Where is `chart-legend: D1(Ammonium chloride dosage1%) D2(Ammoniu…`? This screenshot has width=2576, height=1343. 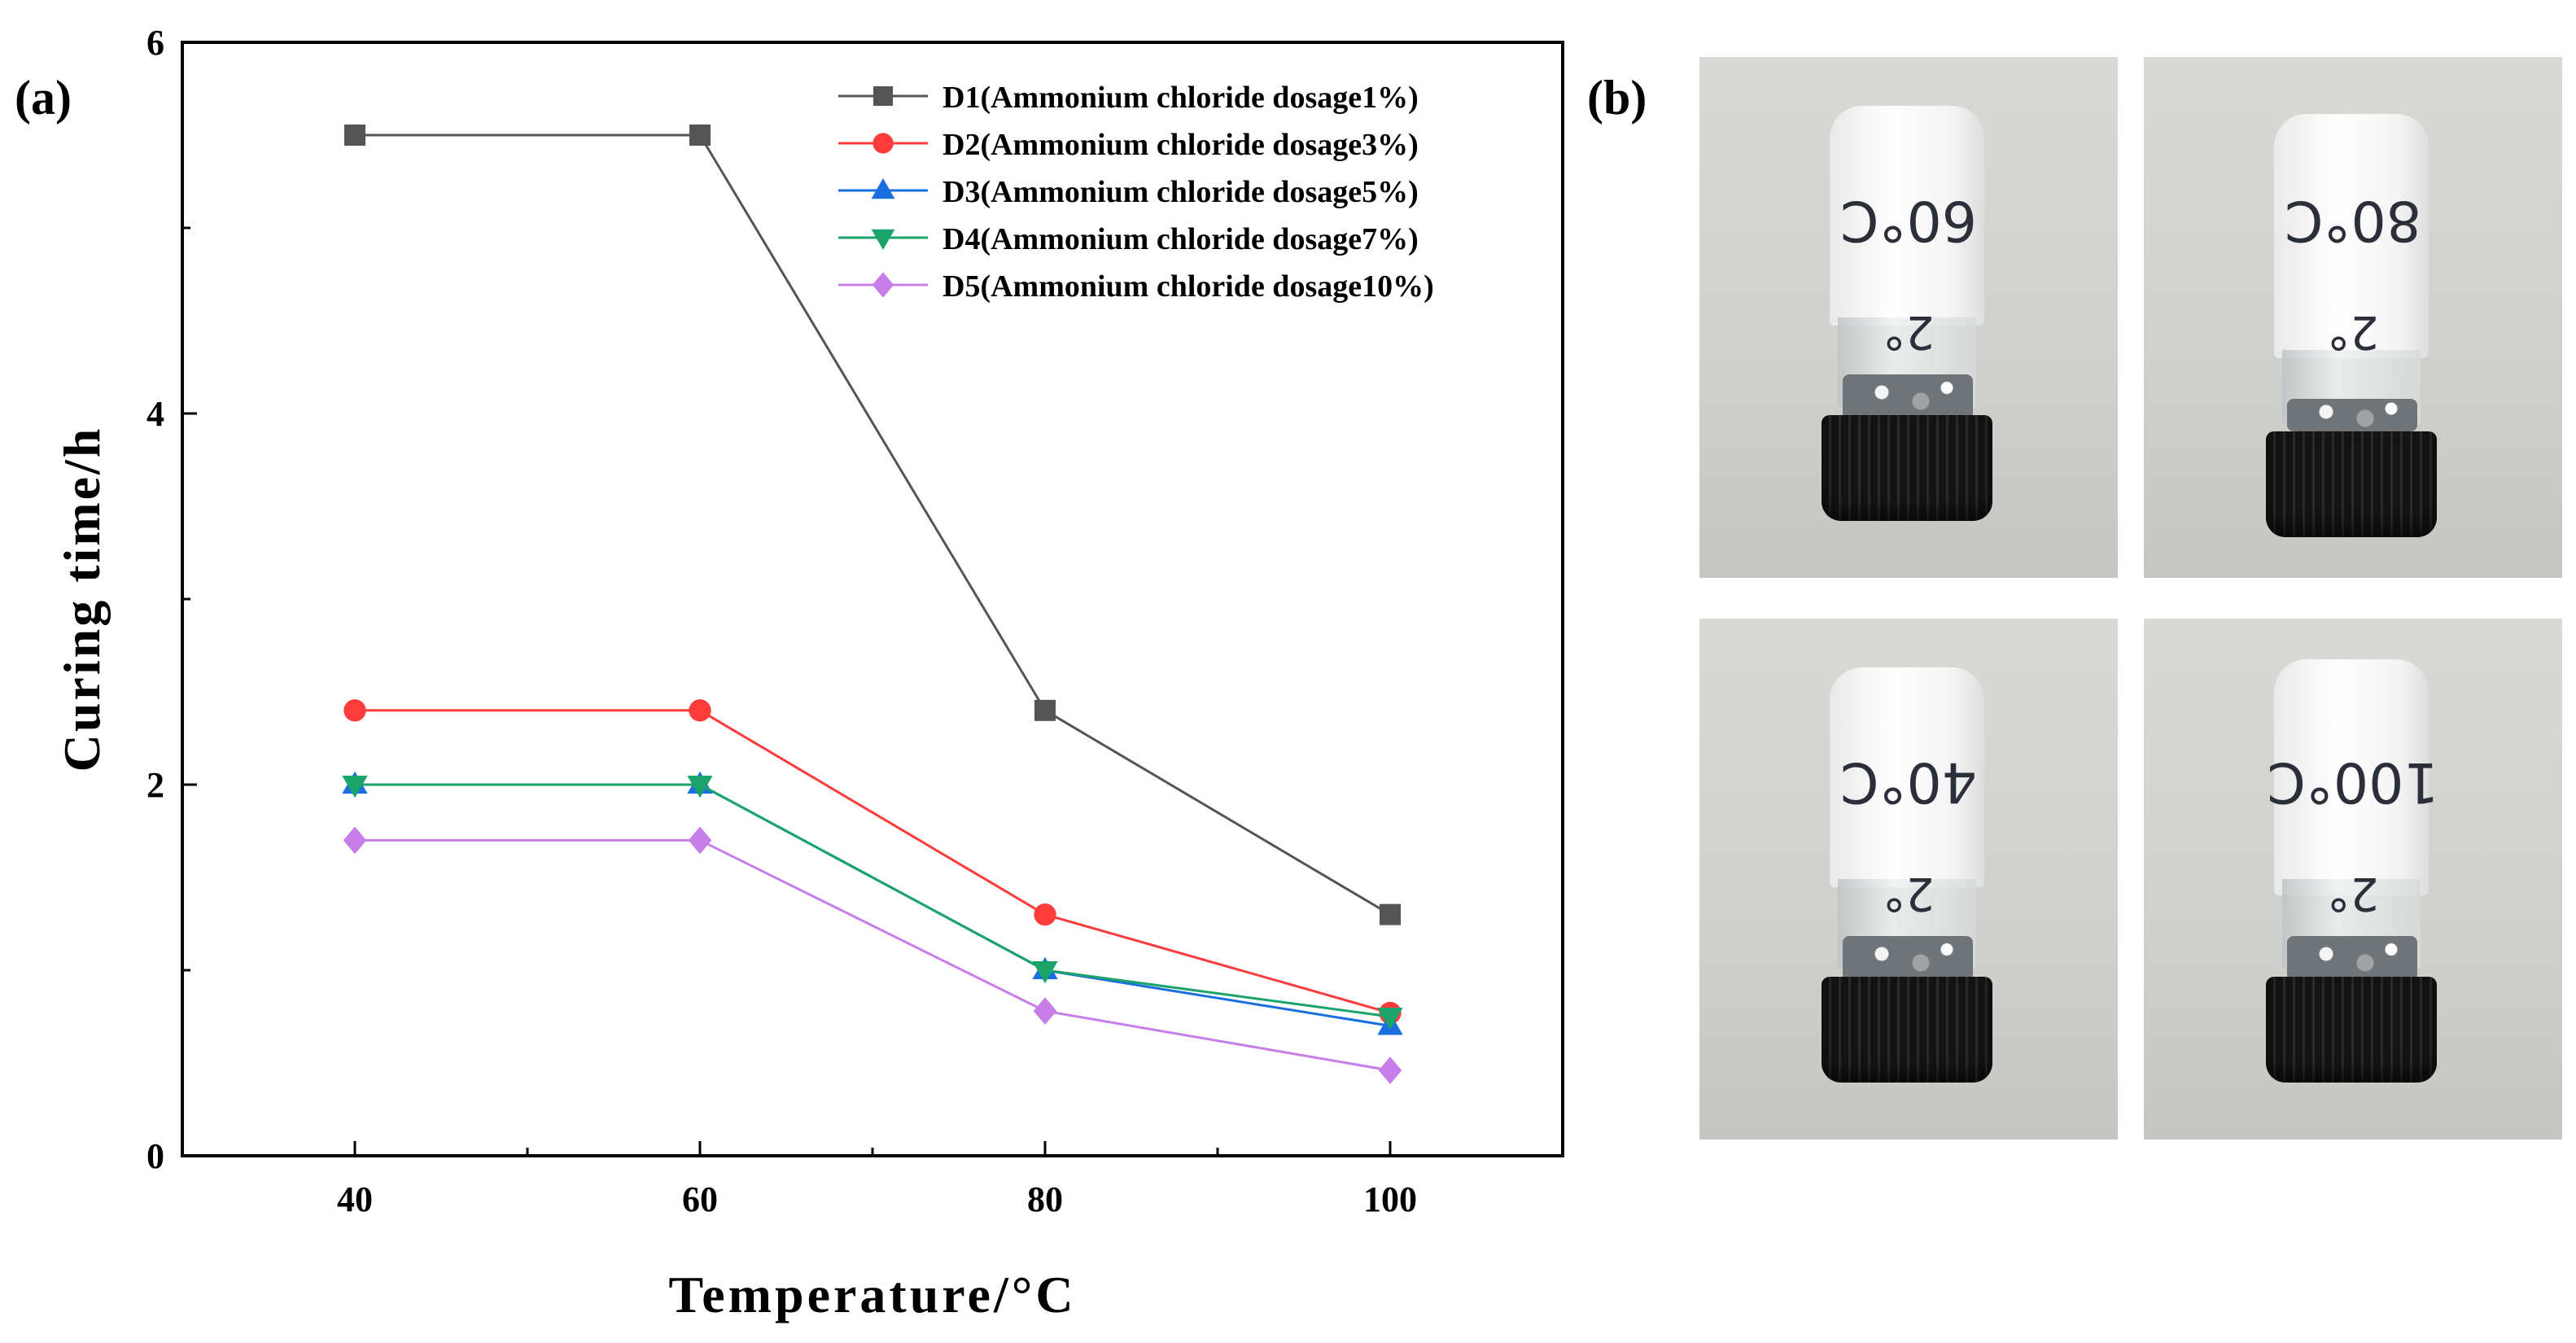 chart-legend: D1(Ammonium chloride dosage1%) D2(Ammoniu… is located at coordinates (1136, 192).